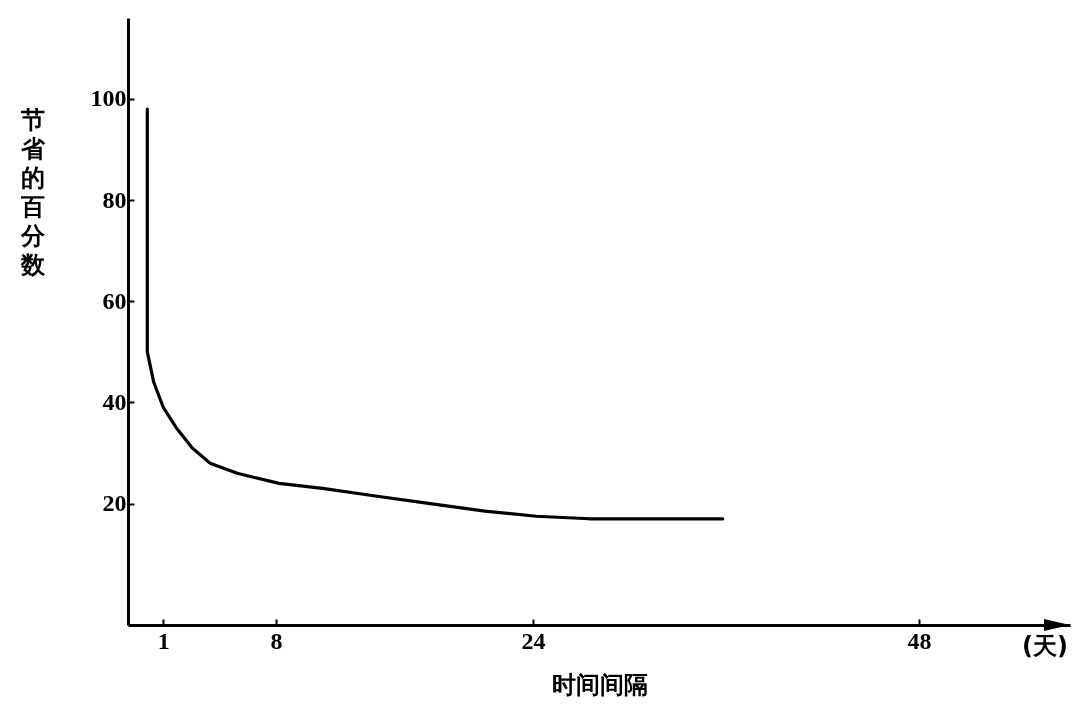 The height and width of the screenshot is (724, 1084). Describe the element at coordinates (114, 401) in the screenshot. I see `y-tick-label: 40` at that location.